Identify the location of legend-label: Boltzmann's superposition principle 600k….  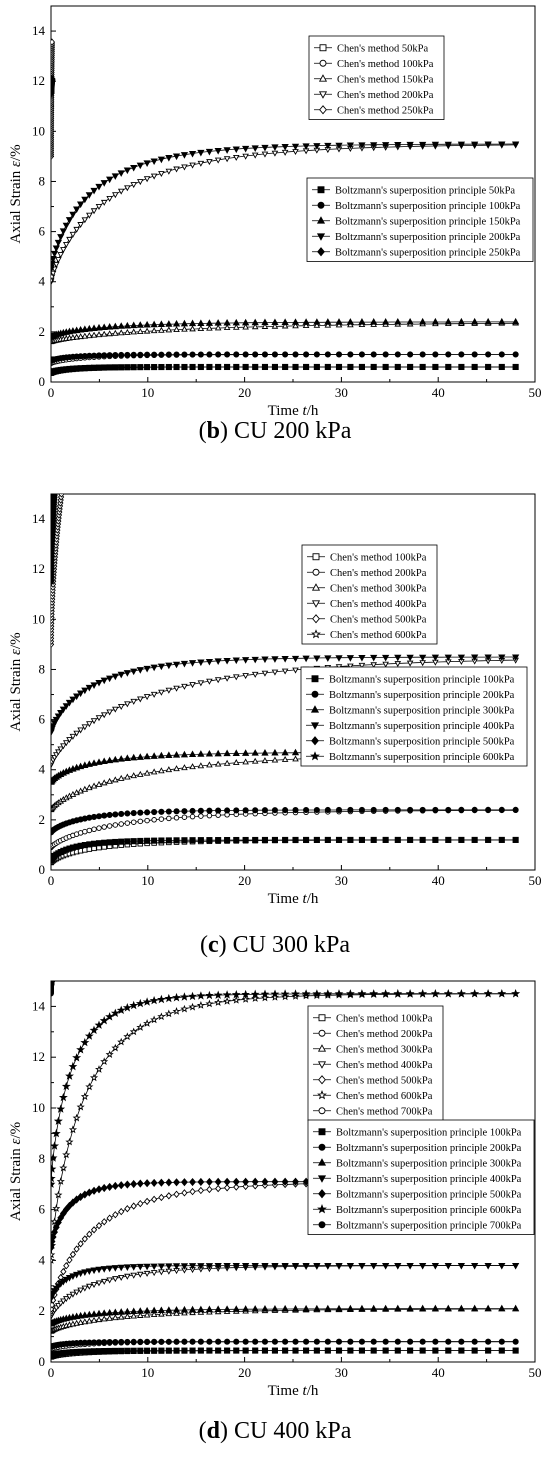
(429, 1210).